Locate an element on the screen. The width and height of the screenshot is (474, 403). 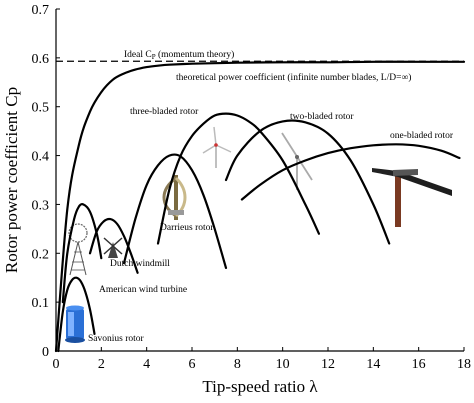
one-bladed-rotor-picture is located at coordinates (412, 197).